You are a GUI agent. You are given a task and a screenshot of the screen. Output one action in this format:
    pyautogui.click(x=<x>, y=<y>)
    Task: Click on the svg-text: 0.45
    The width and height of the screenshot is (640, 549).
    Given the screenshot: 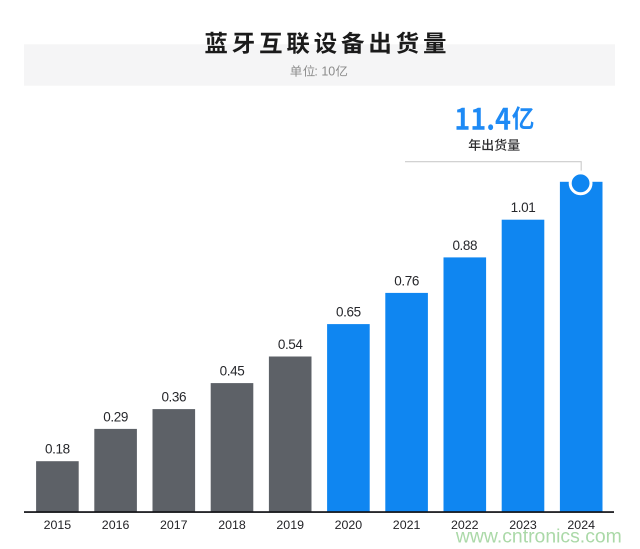 What is the action you would take?
    pyautogui.click(x=232, y=371)
    